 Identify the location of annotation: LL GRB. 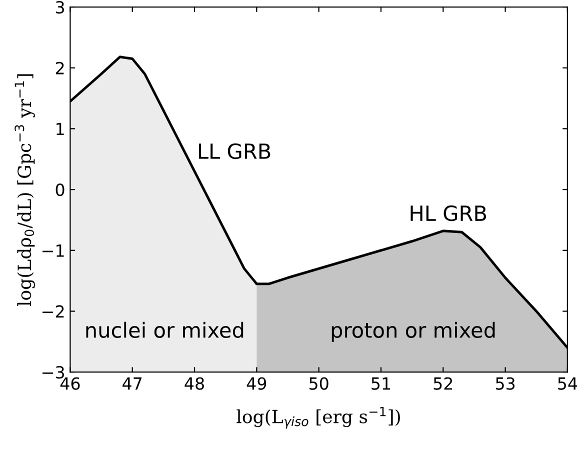
(234, 151).